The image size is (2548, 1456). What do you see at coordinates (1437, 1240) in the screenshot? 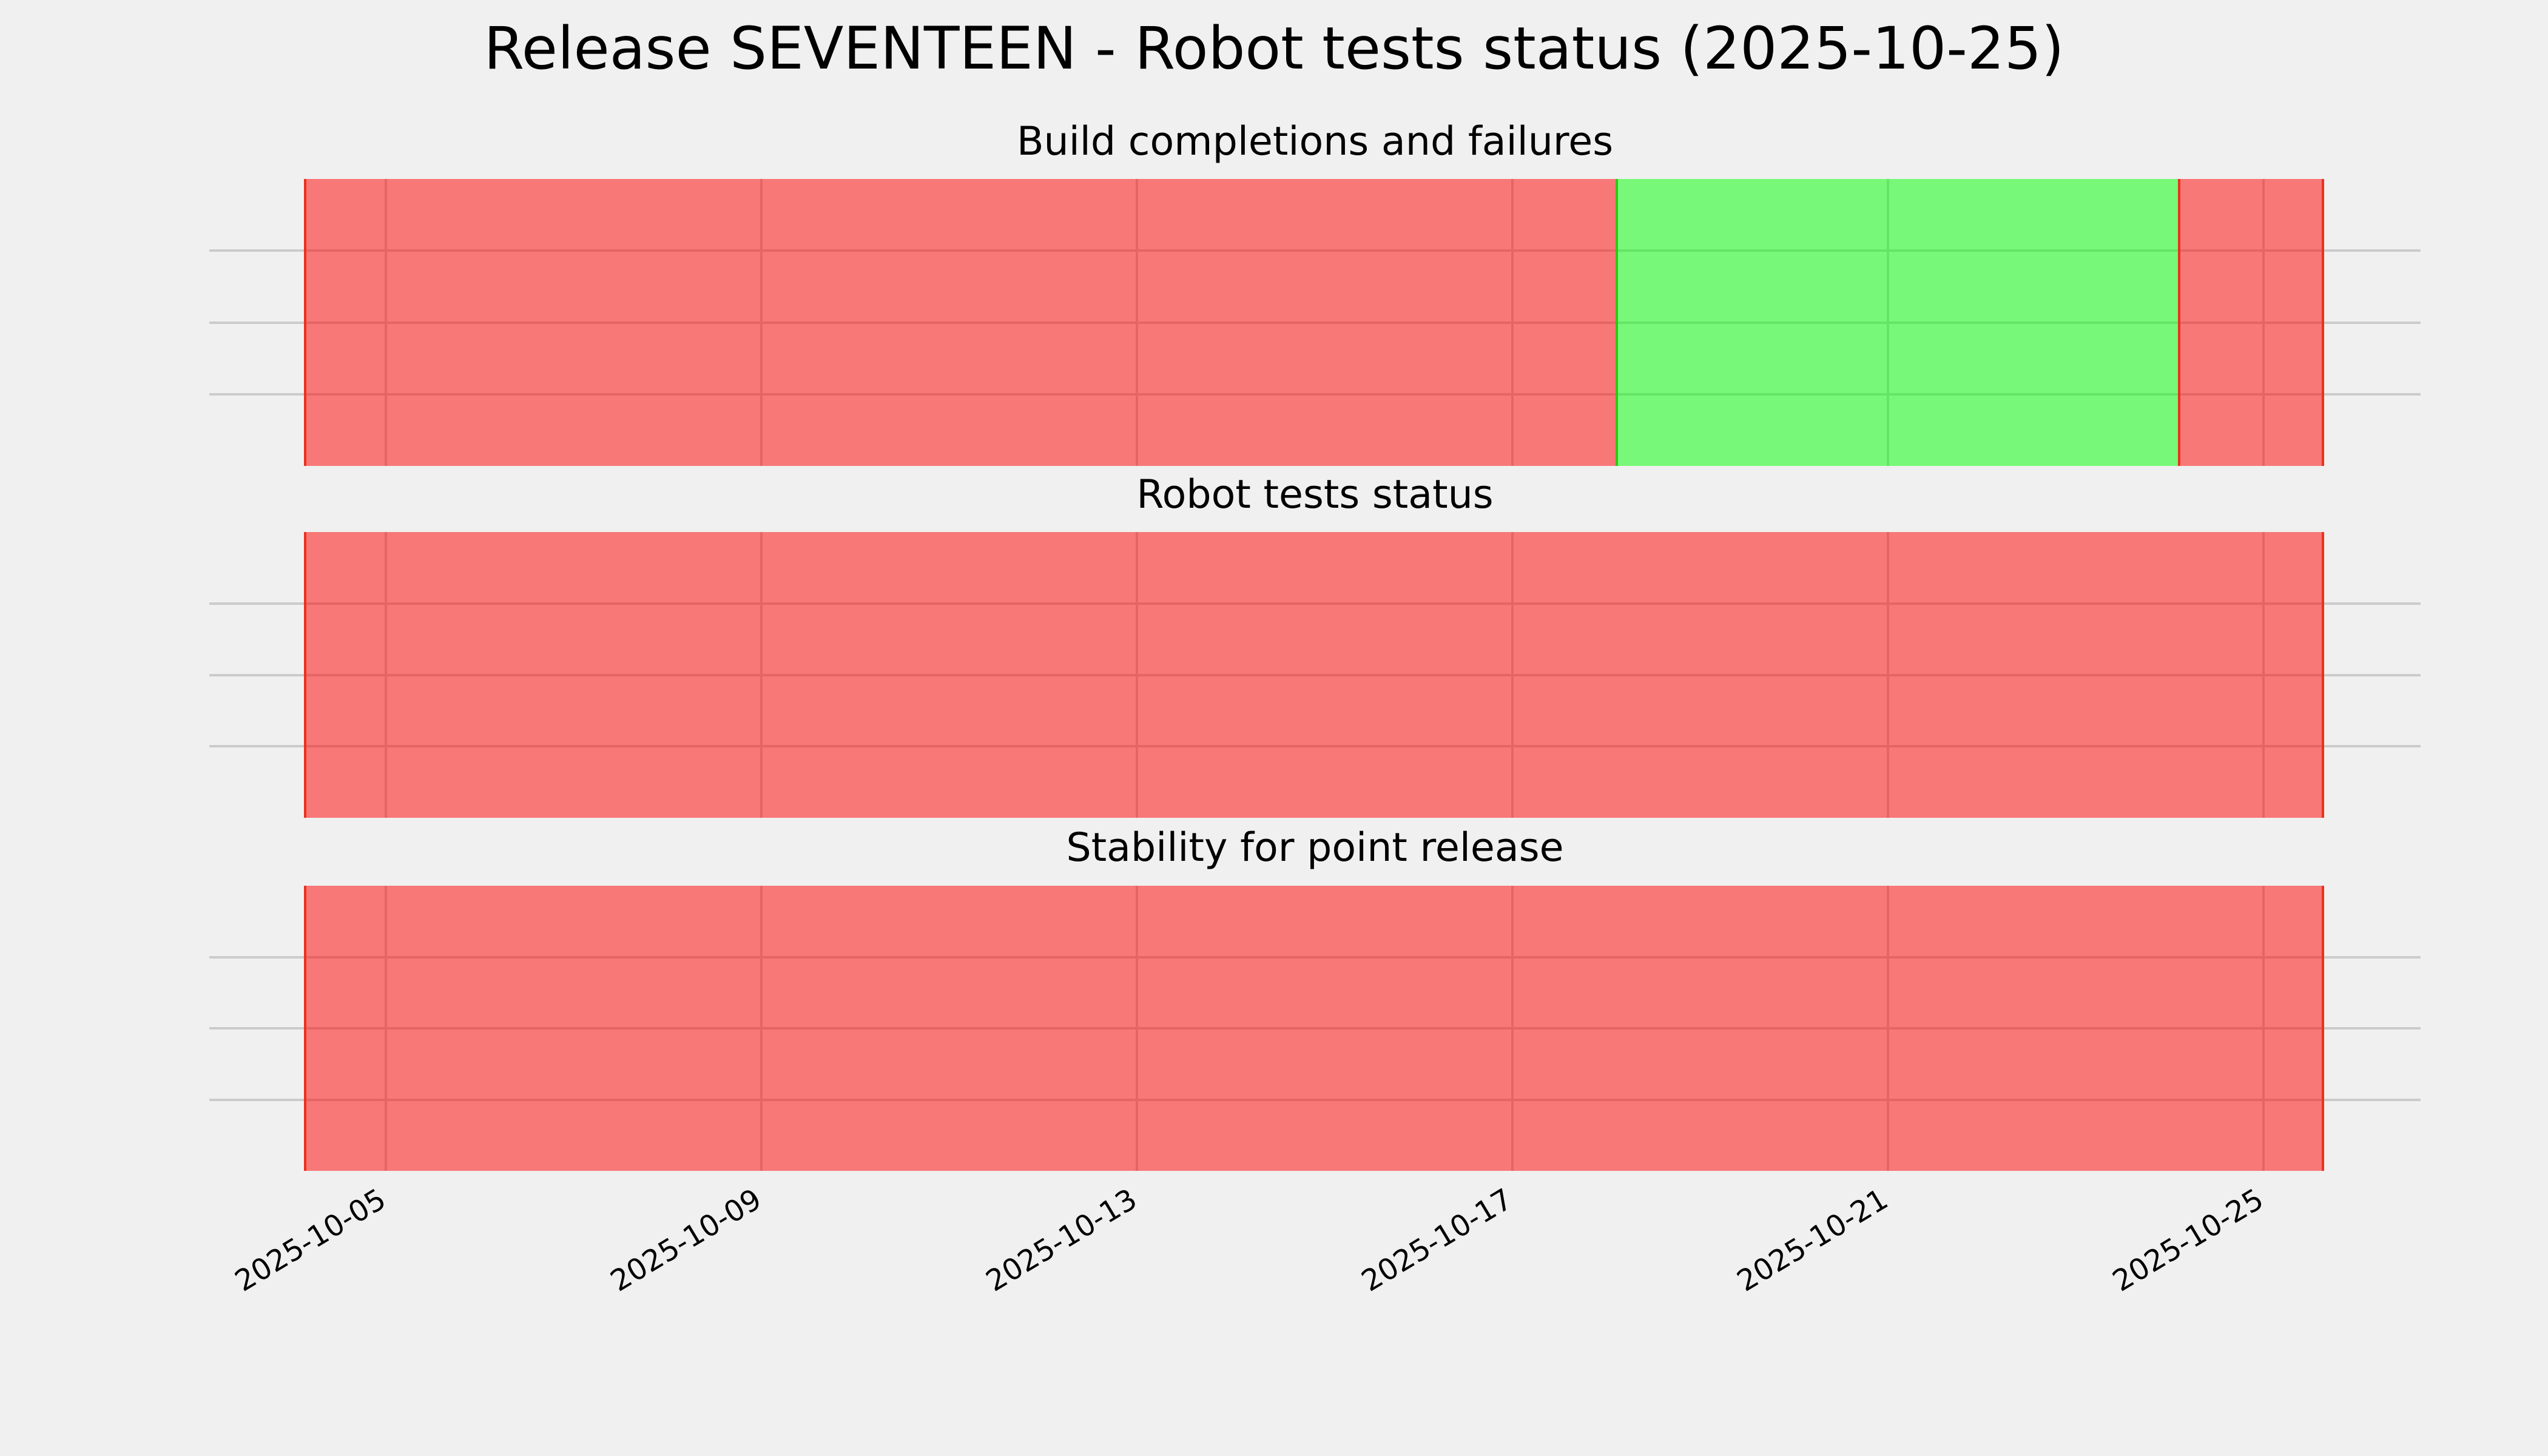
I see `x-tick-label: 2025-10-17` at bounding box center [1437, 1240].